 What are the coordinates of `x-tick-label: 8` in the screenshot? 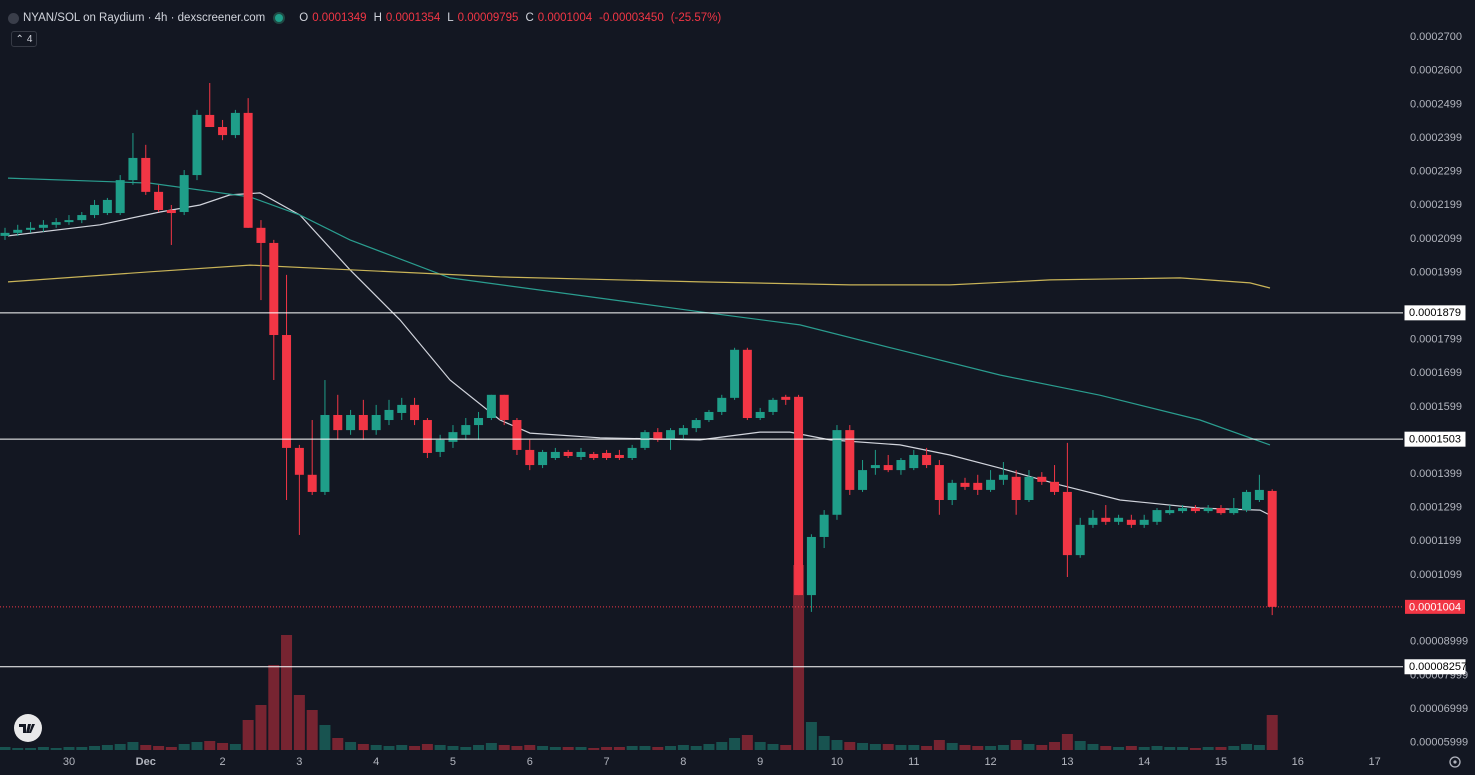 It's located at (683, 762).